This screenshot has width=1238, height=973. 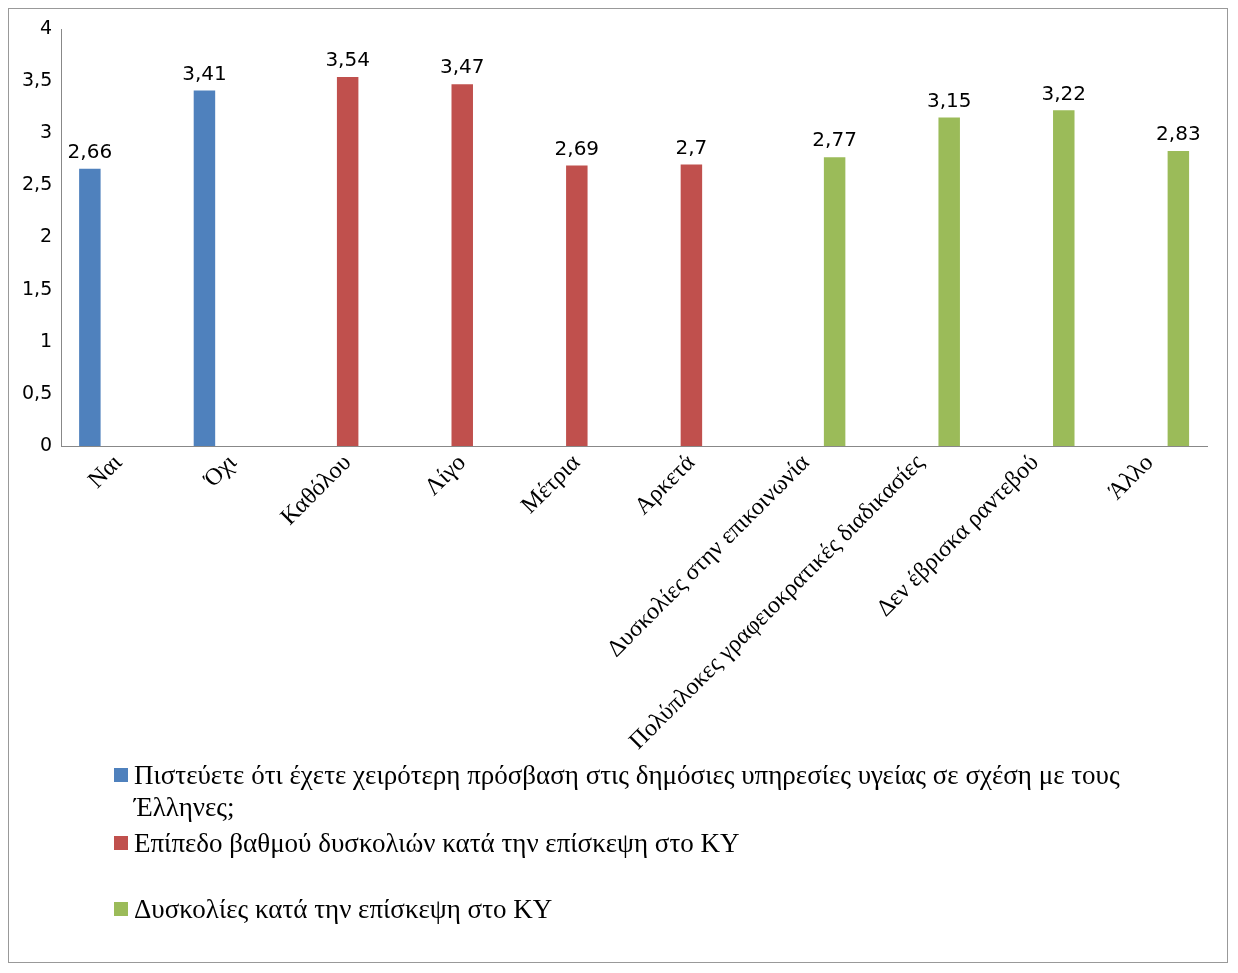 I want to click on y-tick-label: 0, so click(x=46, y=443).